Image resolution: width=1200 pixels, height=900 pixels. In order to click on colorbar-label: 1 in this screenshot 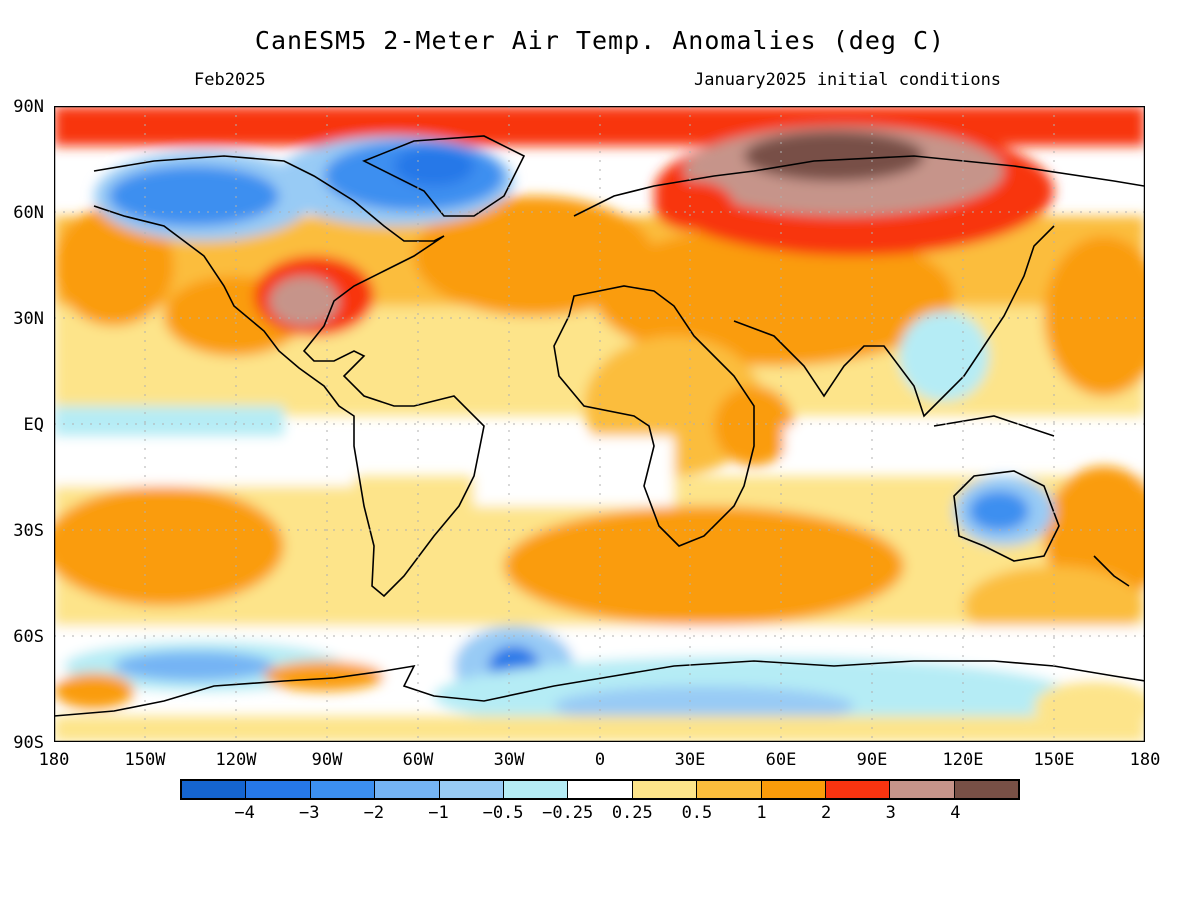, I will do `click(761, 813)`.